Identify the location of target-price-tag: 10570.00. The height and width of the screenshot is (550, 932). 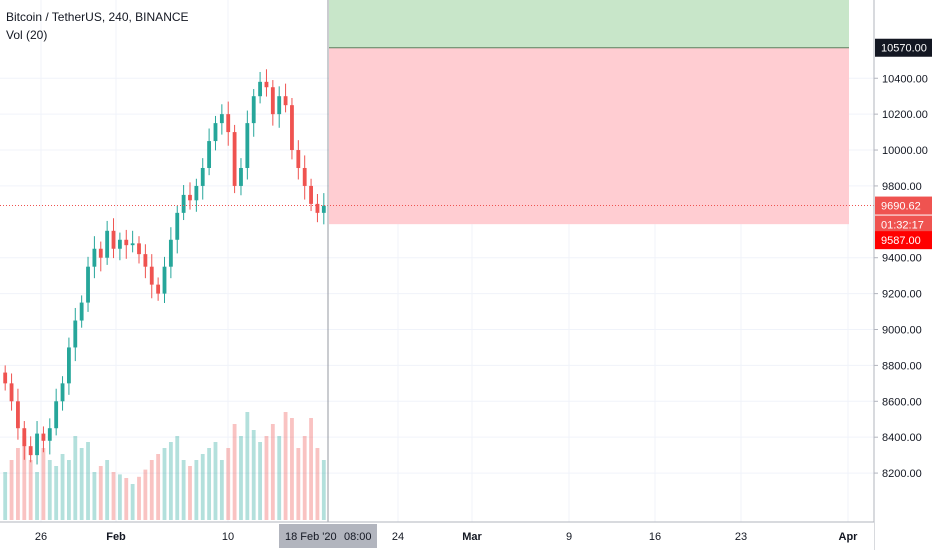
(904, 49).